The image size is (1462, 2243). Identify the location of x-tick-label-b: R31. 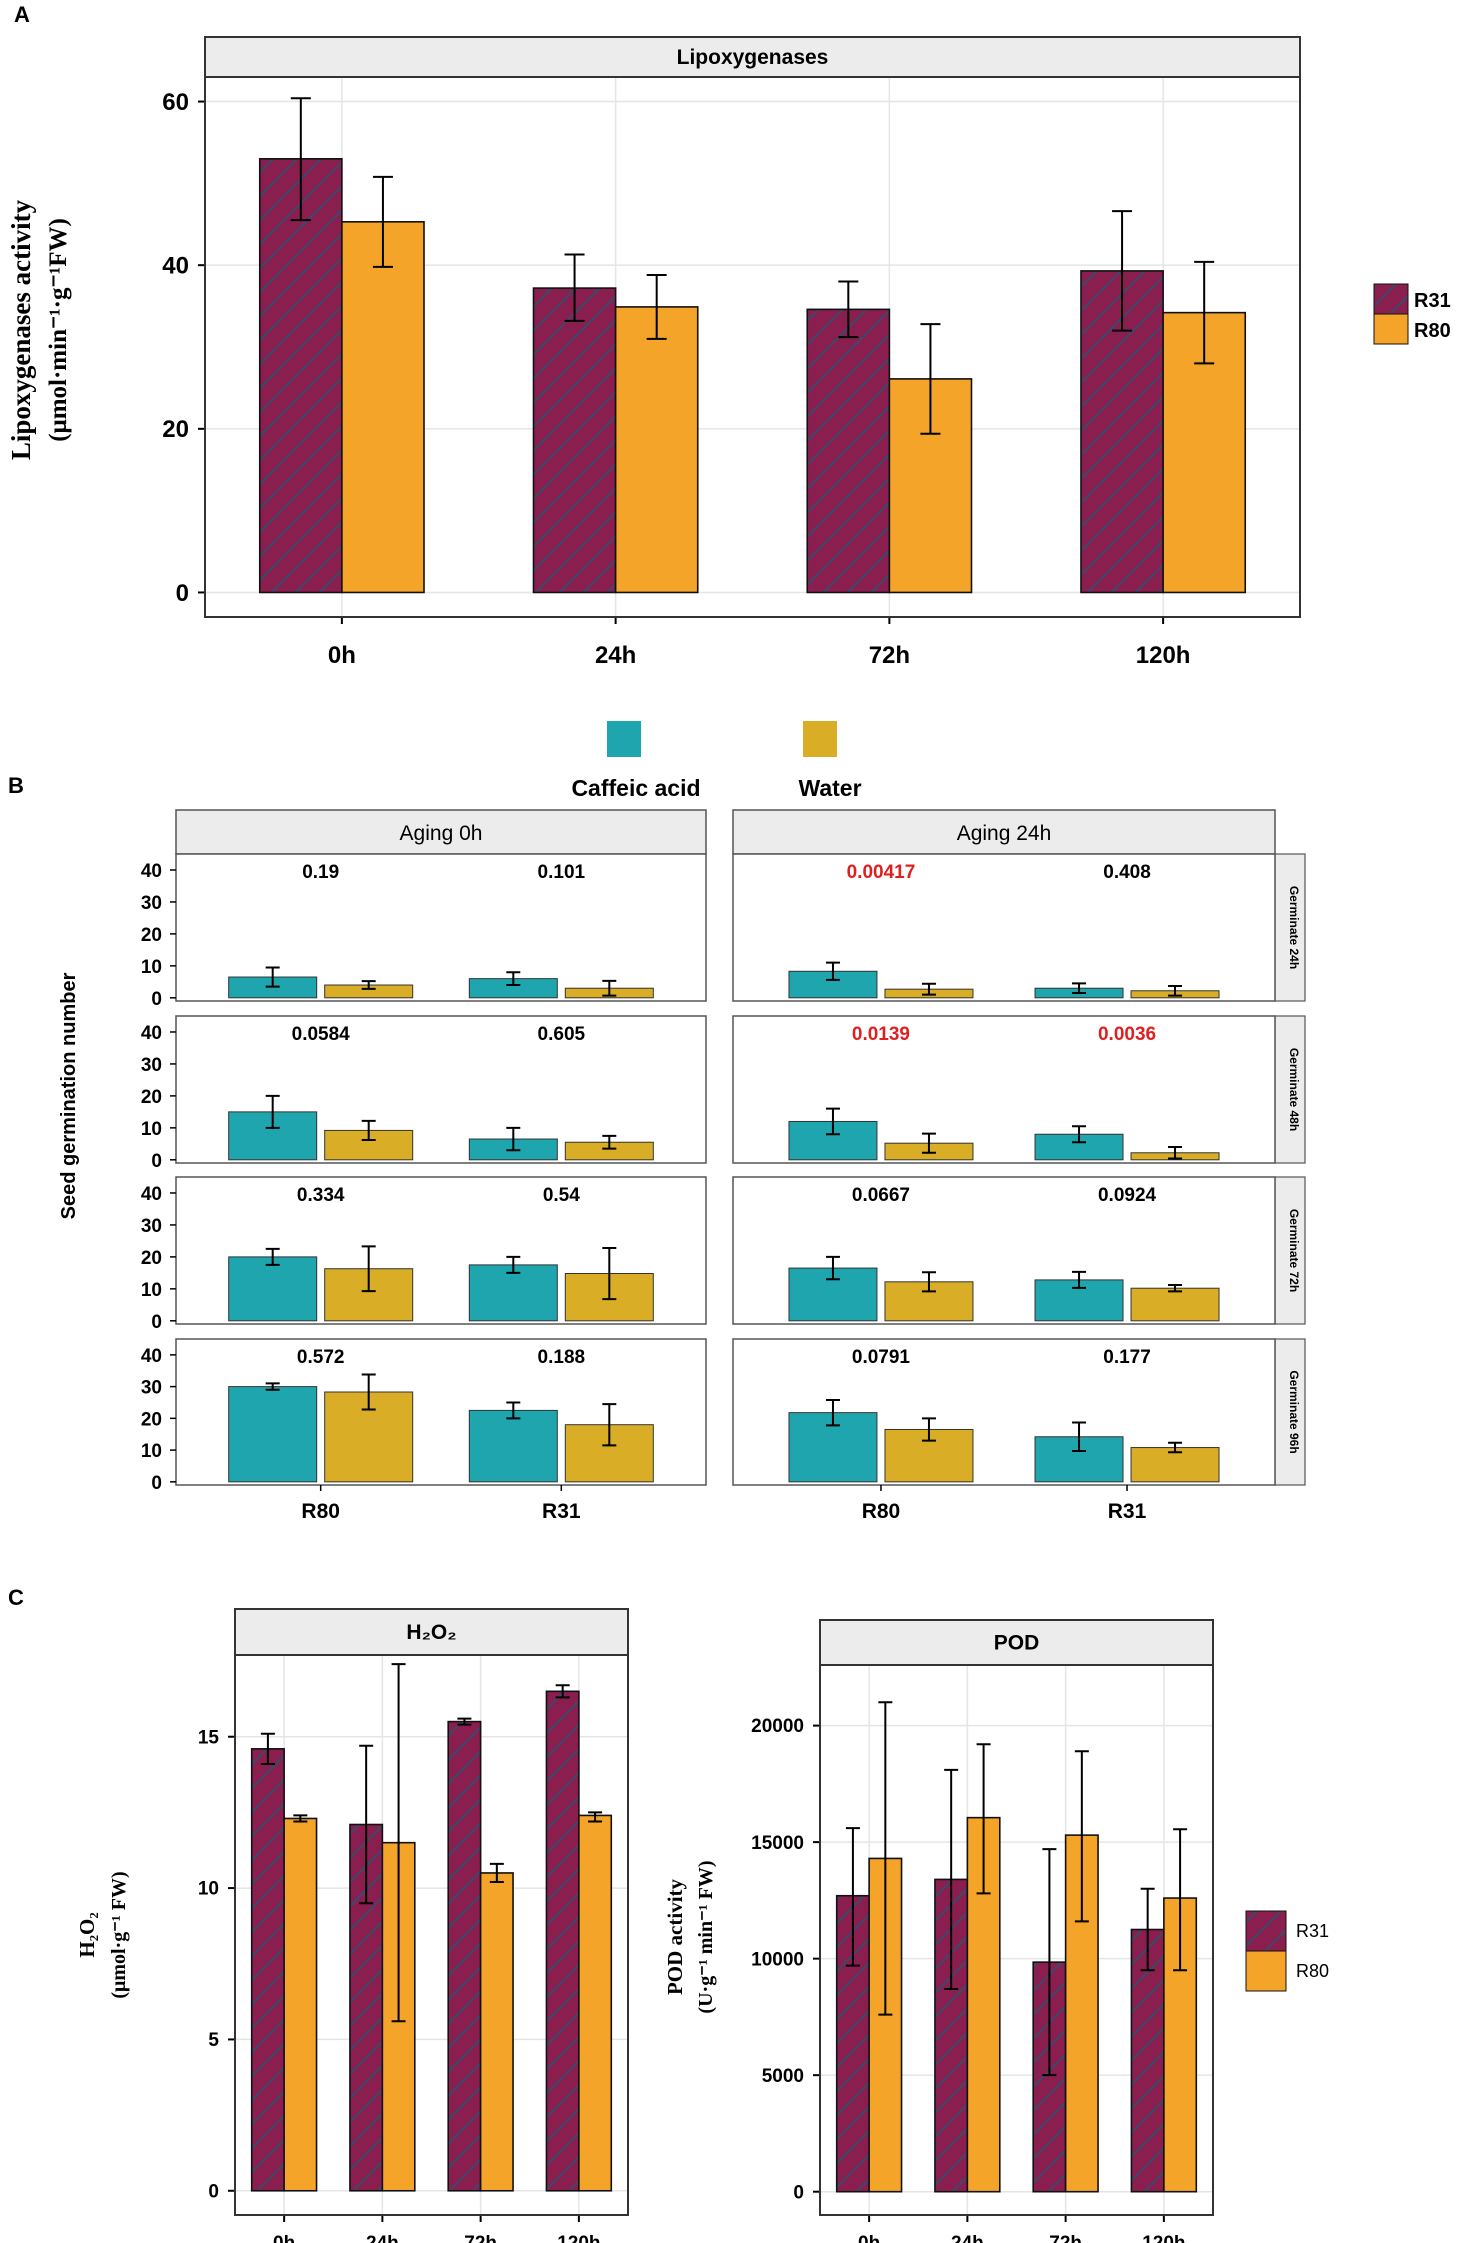
(1127, 1511).